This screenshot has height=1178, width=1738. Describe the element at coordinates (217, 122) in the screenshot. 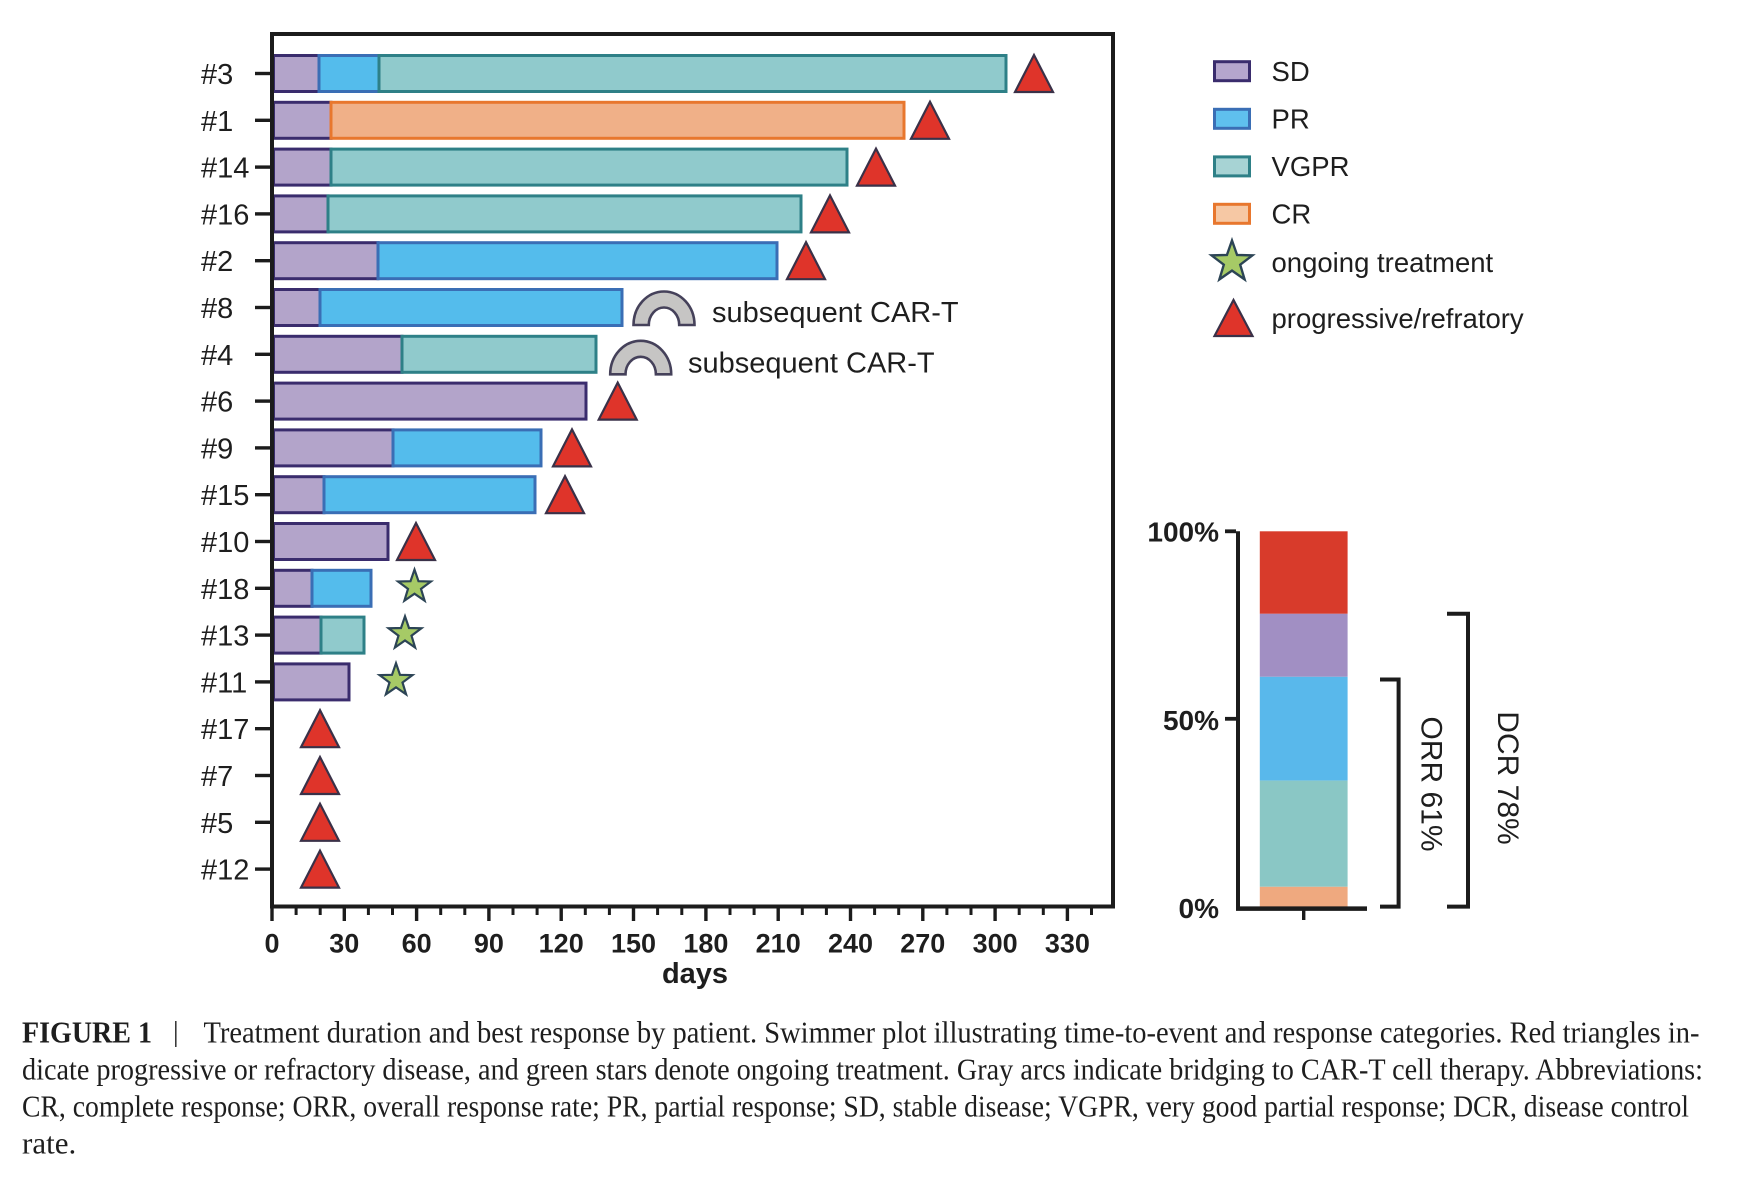

I see `svg-text: #1` at that location.